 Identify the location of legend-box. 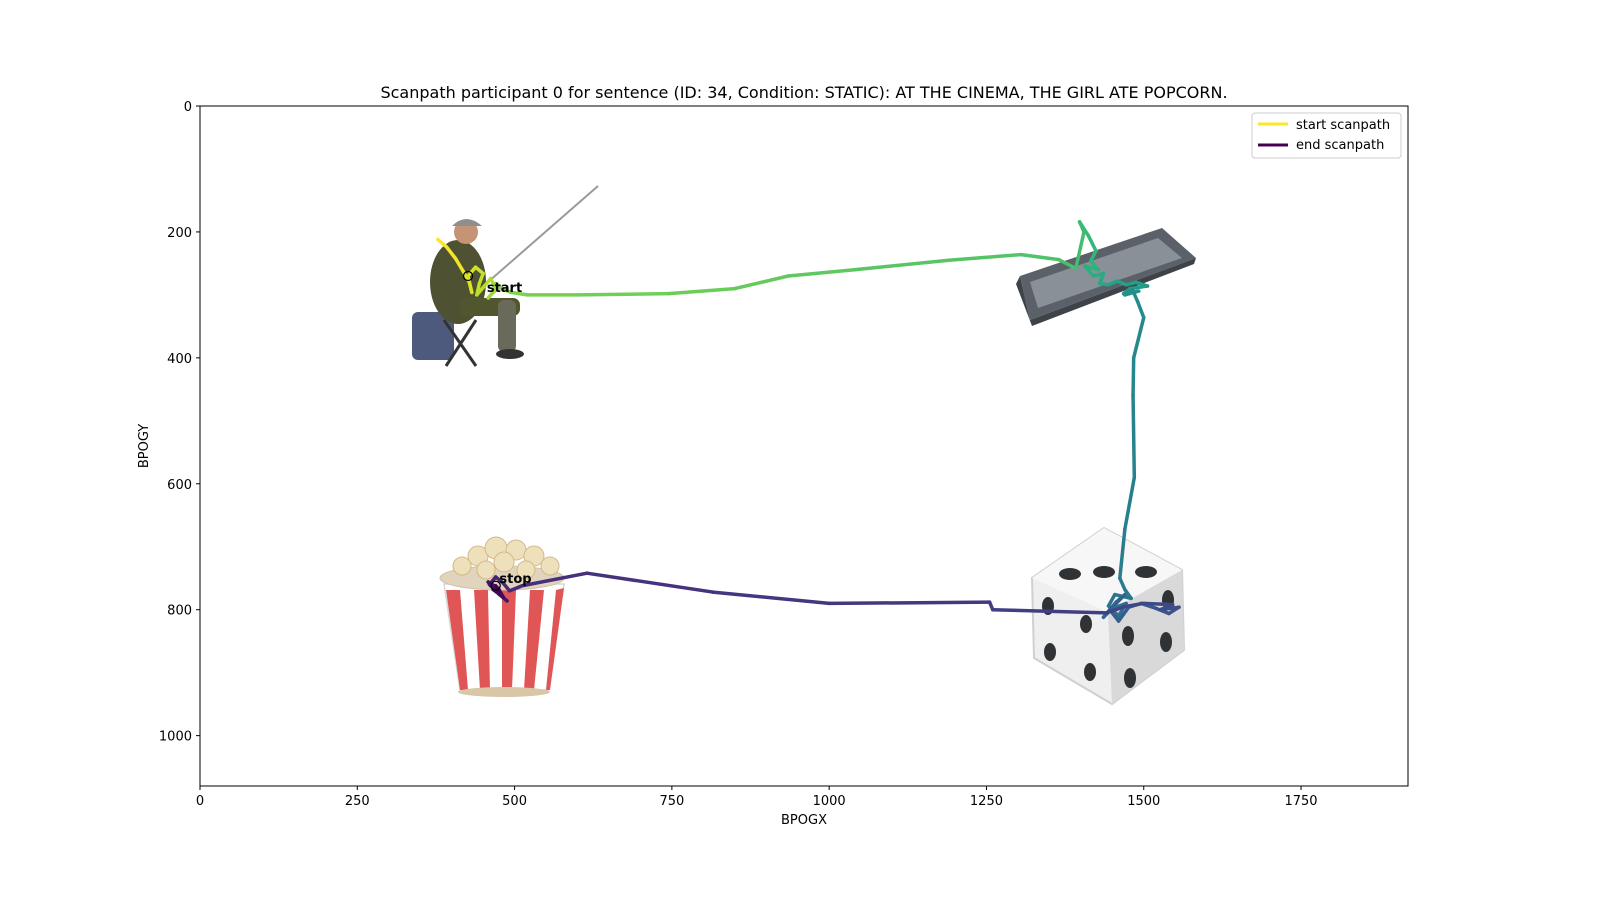
(1326, 135).